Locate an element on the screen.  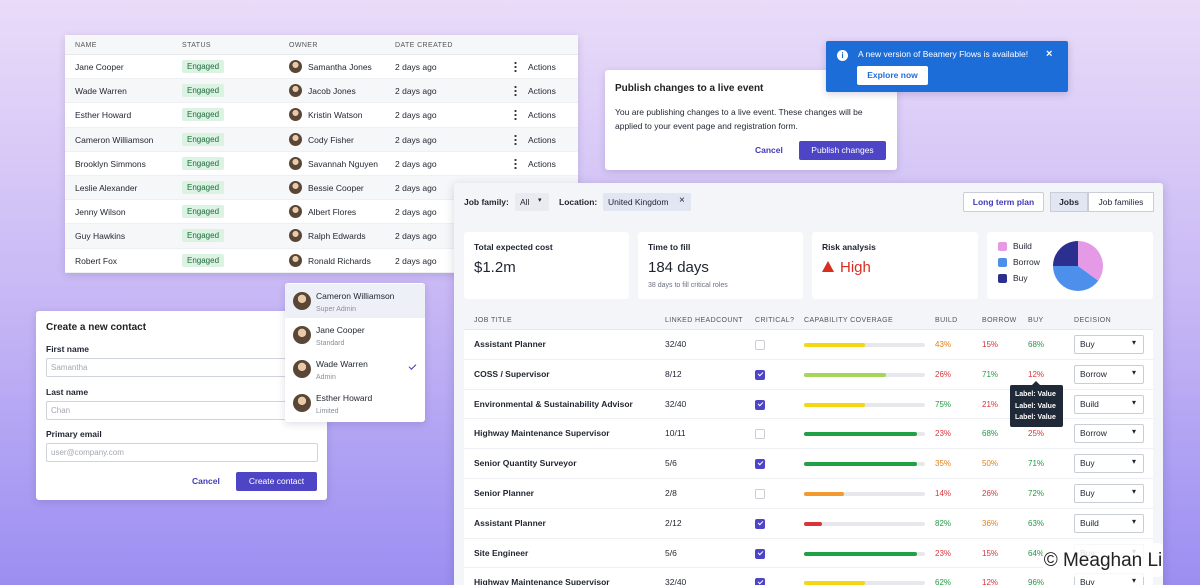
explore-button: Explore now is located at coordinates (892, 75).